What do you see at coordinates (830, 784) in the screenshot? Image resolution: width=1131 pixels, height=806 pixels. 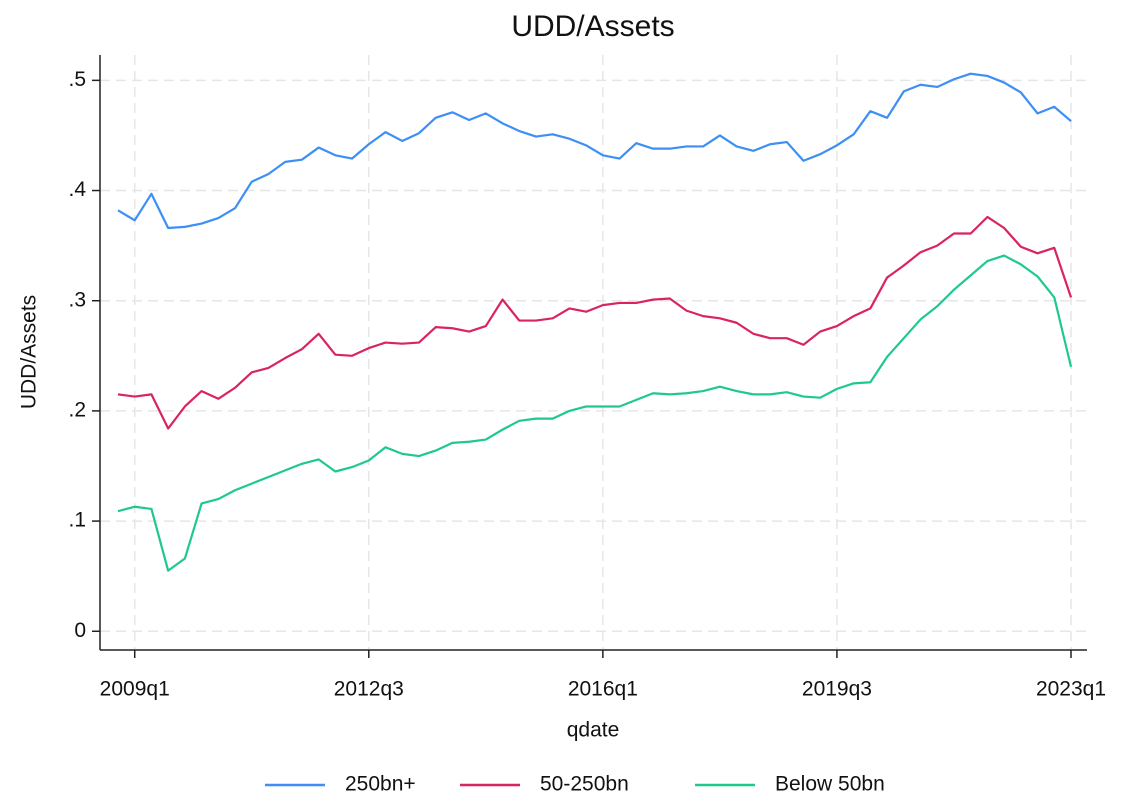 I see `legend-label: Below 50bn` at bounding box center [830, 784].